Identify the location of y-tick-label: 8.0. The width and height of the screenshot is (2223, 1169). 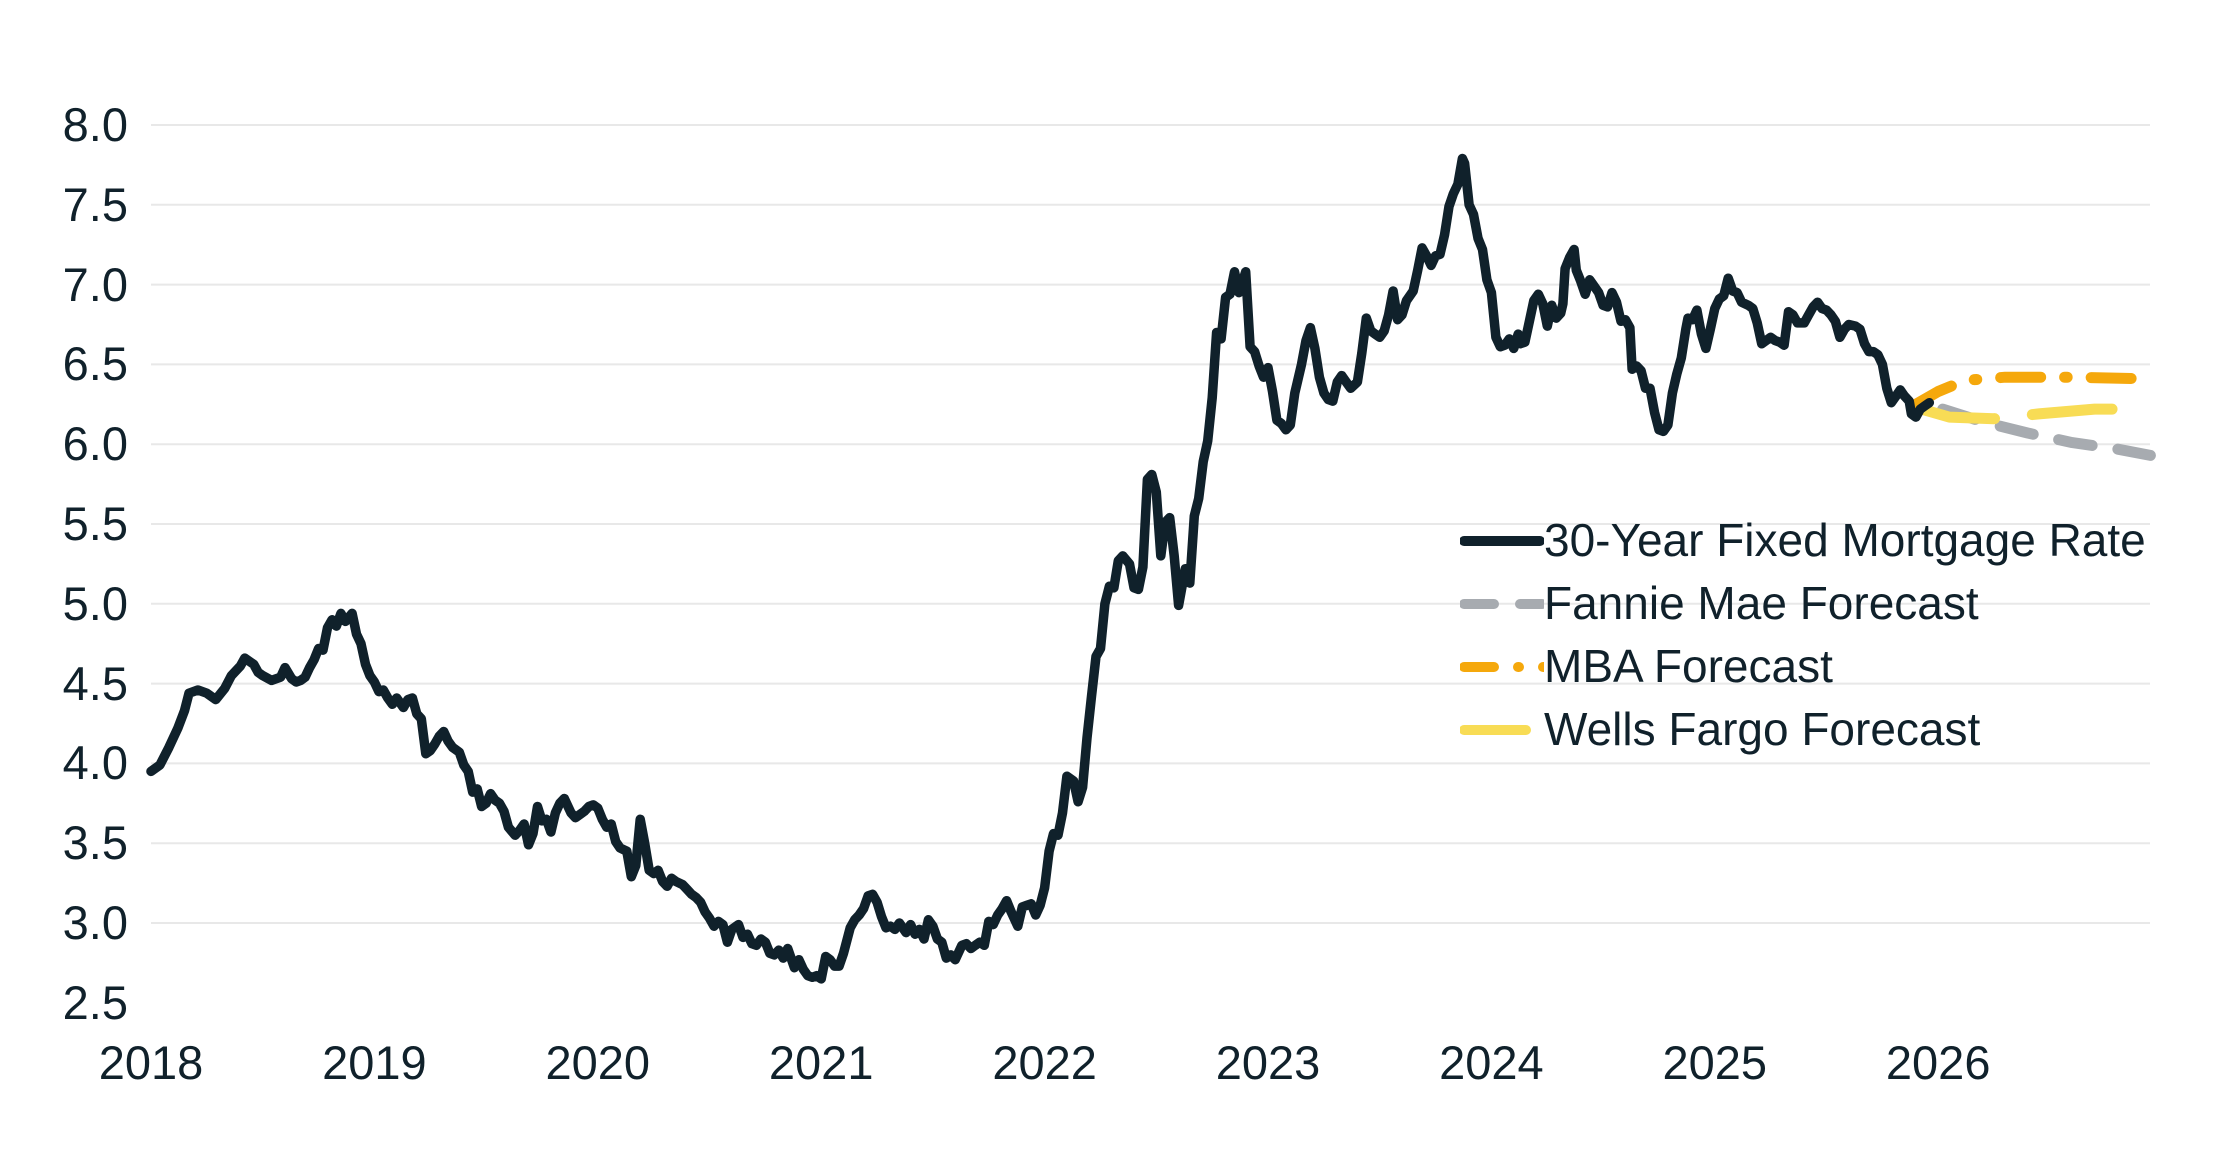
(95, 124).